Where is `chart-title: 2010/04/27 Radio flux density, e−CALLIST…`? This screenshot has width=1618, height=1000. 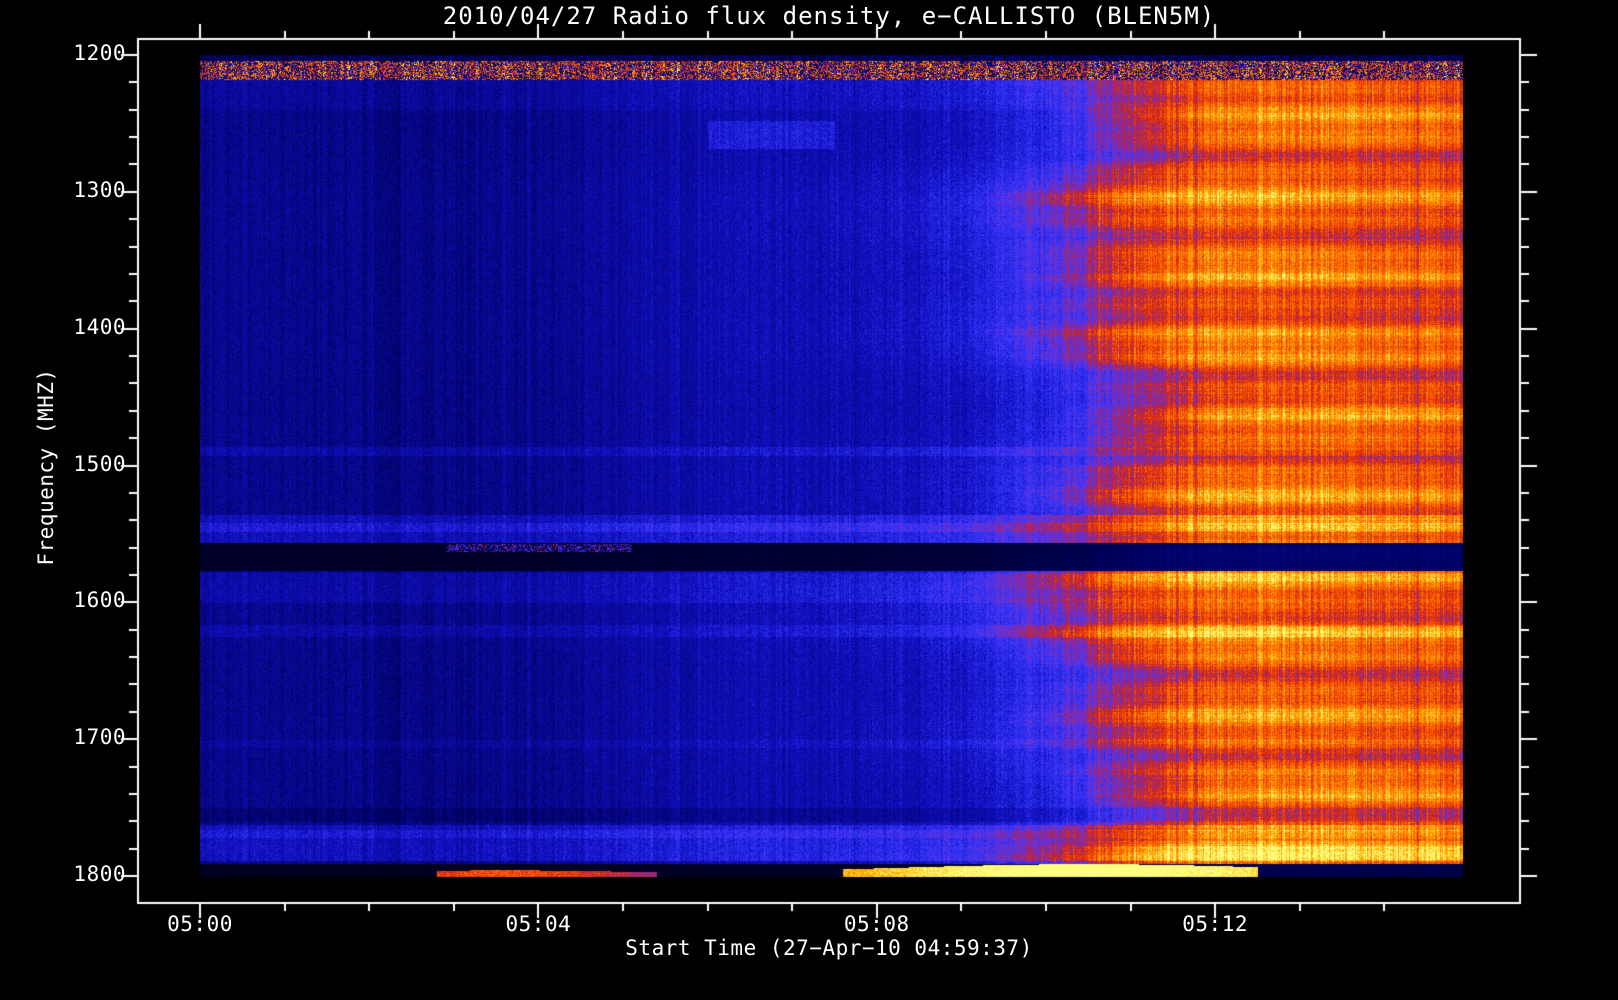 chart-title: 2010/04/27 Radio flux density, e−CALLIST… is located at coordinates (829, 16).